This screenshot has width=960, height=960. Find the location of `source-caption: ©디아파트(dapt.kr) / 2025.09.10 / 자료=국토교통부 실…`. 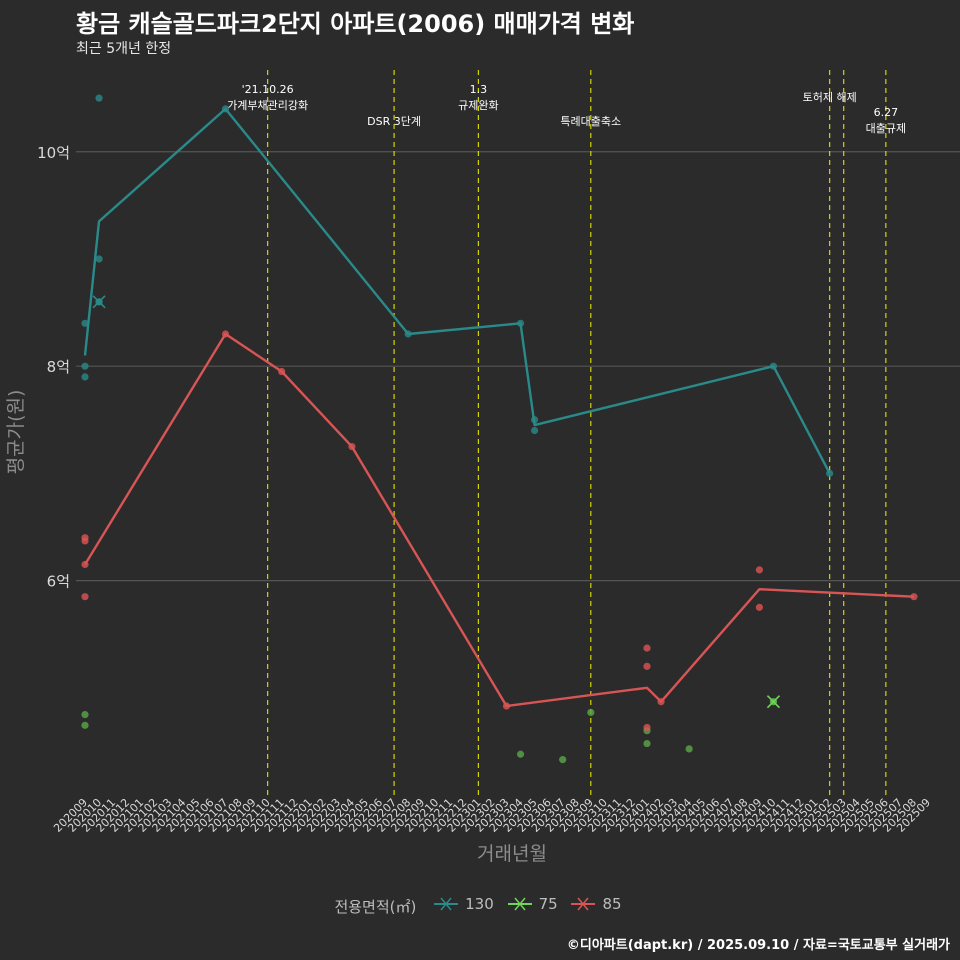

source-caption: ©디아파트(dapt.kr) / 2025.09.10 / 자료=국토교통부 실… is located at coordinates (758, 945).